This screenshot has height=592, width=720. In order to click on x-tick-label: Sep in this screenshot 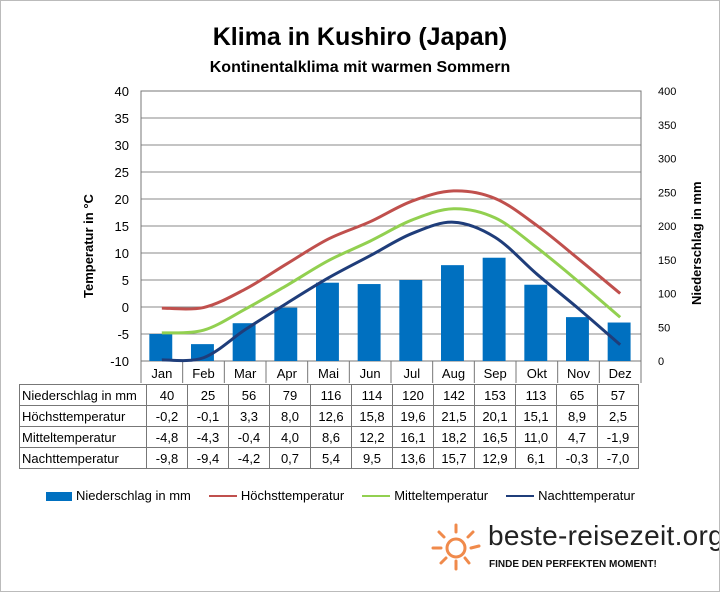, I will do `click(495, 373)`.